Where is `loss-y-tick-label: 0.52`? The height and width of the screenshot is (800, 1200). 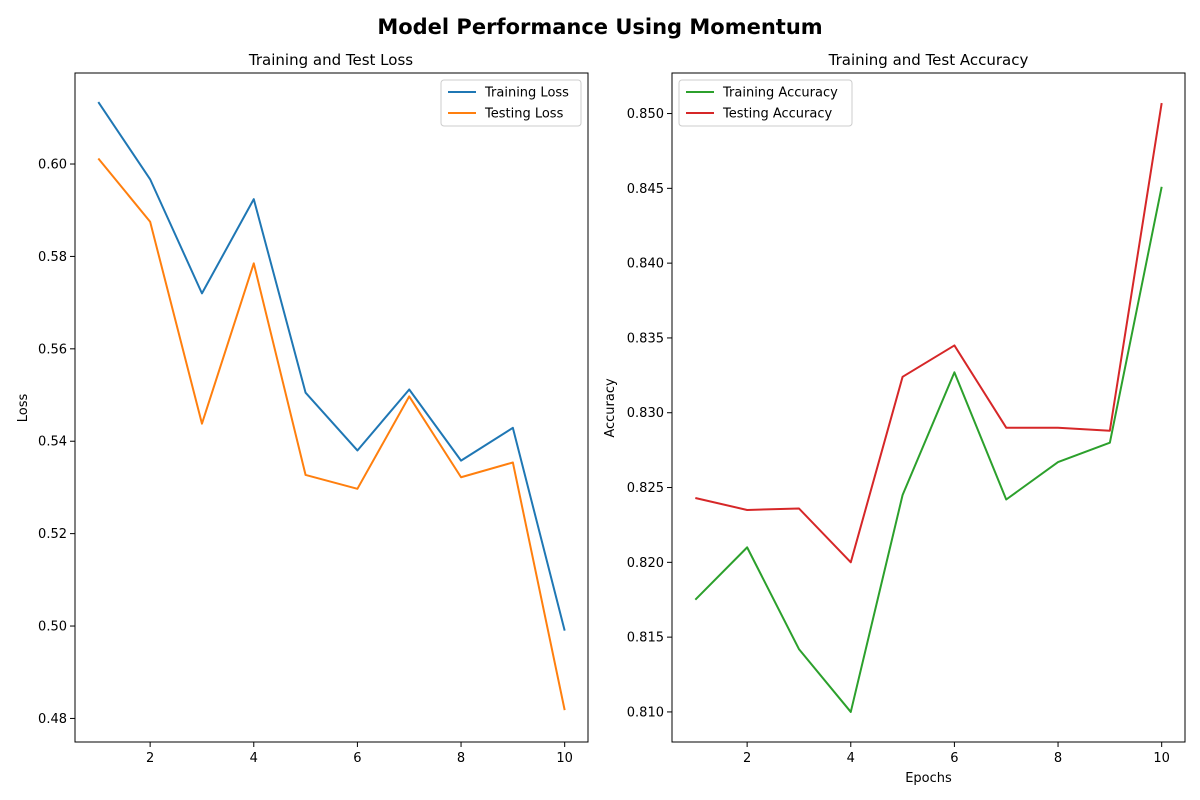 loss-y-tick-label: 0.52 is located at coordinates (52, 534).